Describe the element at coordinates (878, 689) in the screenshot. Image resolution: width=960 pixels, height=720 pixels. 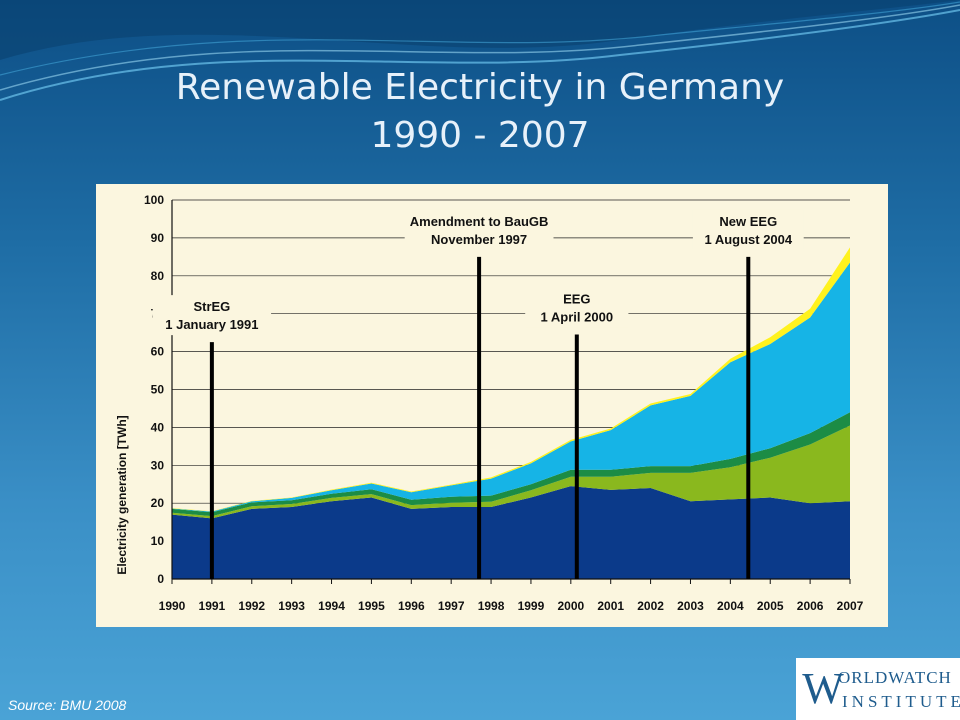
I see `worldwatch-logo: W ORLDWATCH INSTITUTE` at that location.